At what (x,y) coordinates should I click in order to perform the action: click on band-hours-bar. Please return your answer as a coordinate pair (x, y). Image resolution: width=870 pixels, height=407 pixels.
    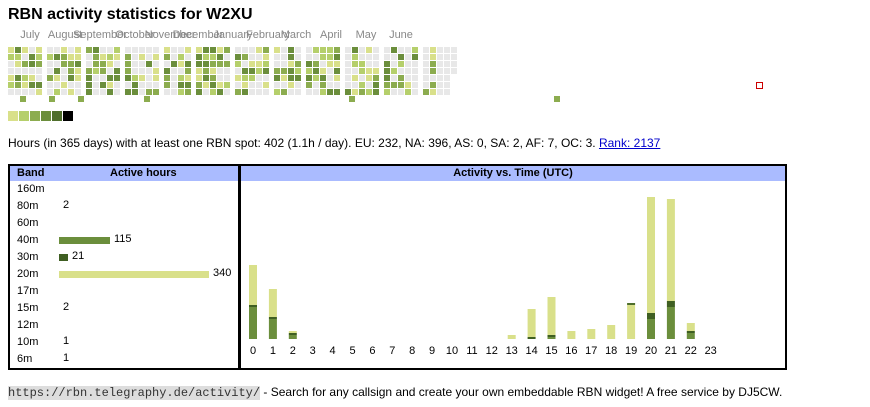
    Looking at the image, I should click on (63, 257).